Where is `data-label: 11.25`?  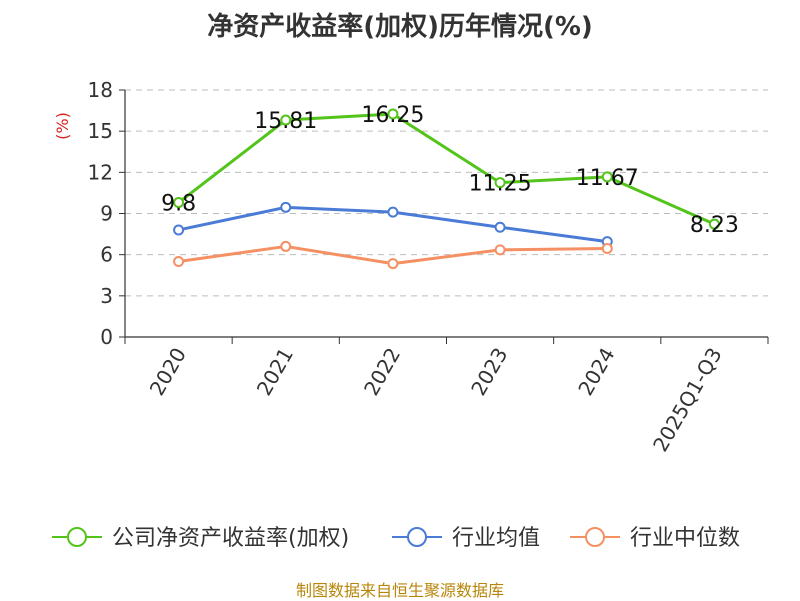 data-label: 11.25 is located at coordinates (500, 184).